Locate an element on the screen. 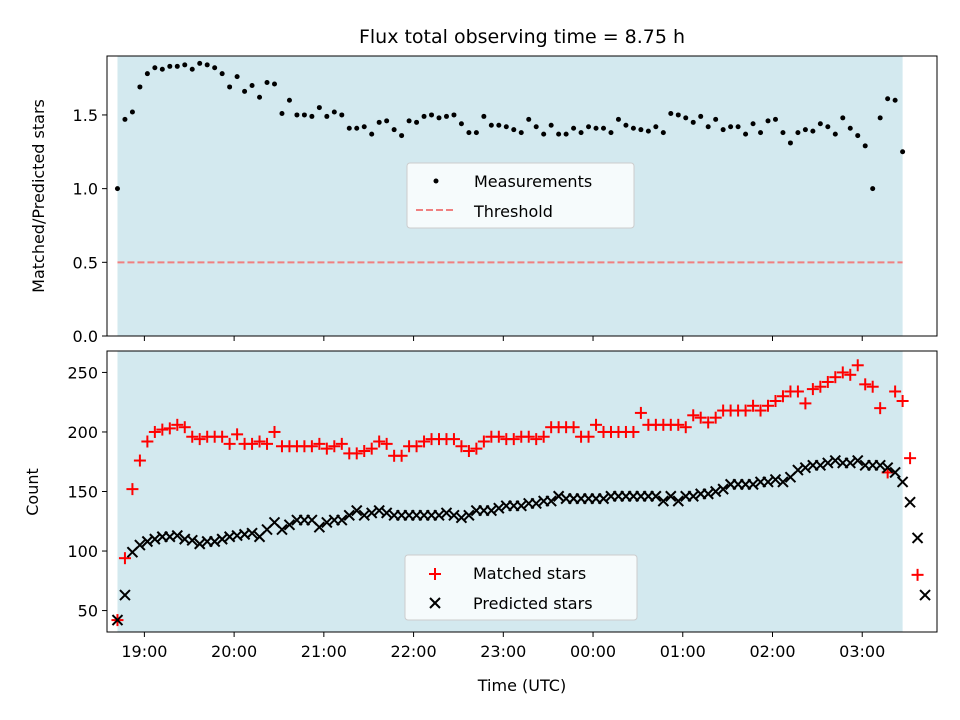  legend-threshold-label: Threshold is located at coordinates (513, 211).